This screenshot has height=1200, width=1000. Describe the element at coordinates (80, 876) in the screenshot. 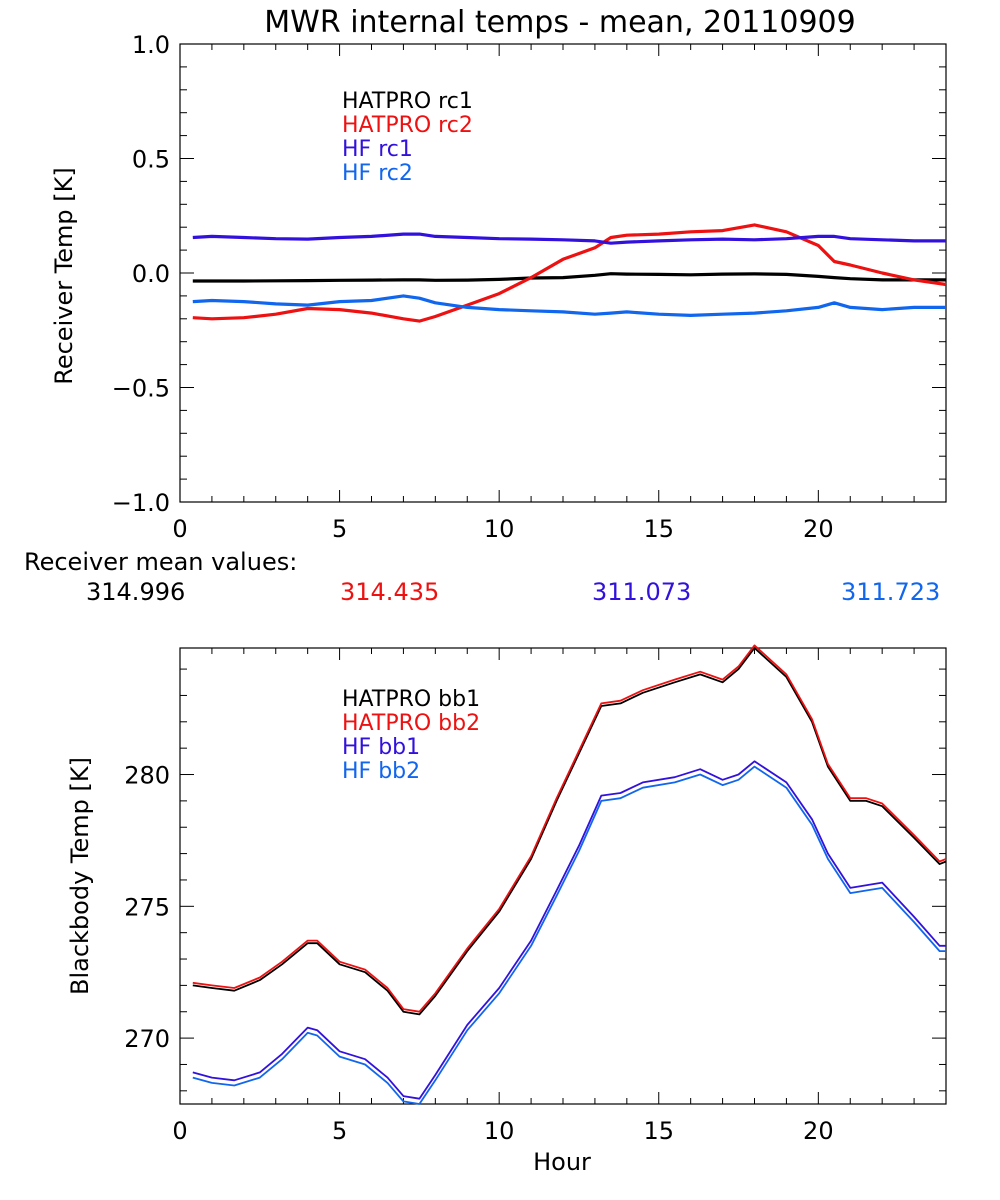

I see `blackbody-y-axis-label: Blackbody Temp [K]` at that location.